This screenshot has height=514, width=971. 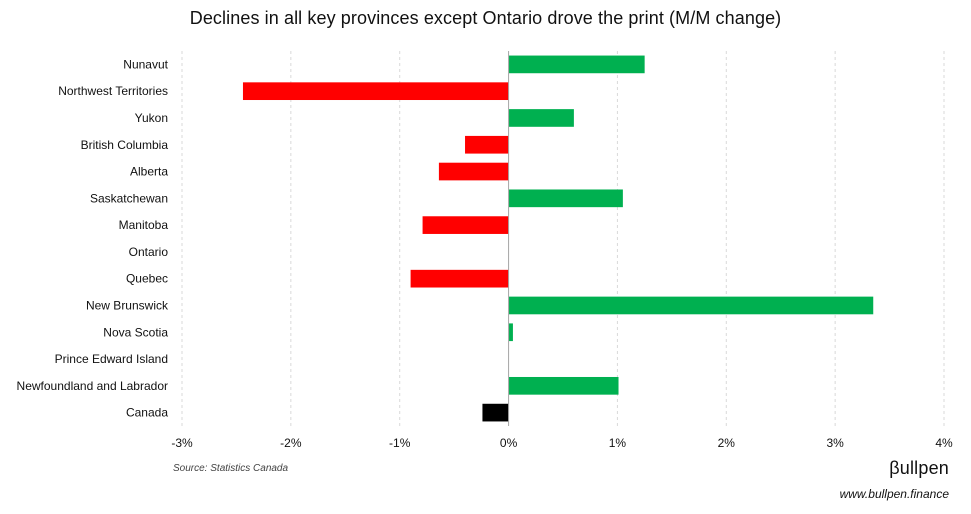 I want to click on website-link: www.bullpen.finance, so click(x=894, y=494).